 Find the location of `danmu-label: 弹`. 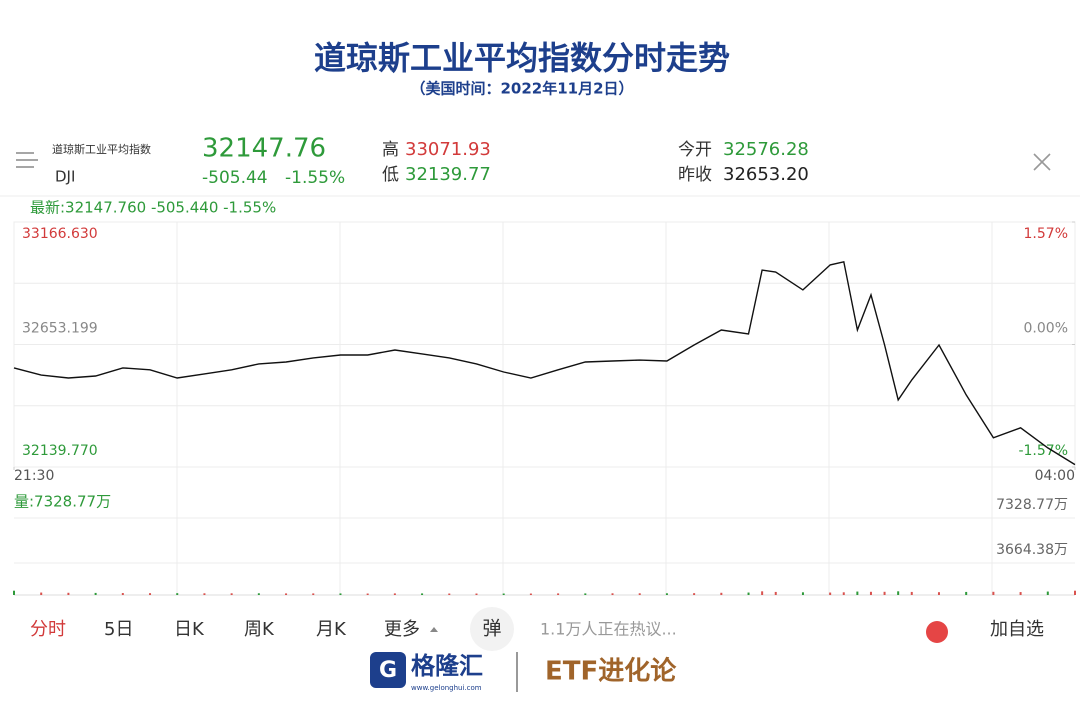

danmu-label: 弹 is located at coordinates (491, 629).